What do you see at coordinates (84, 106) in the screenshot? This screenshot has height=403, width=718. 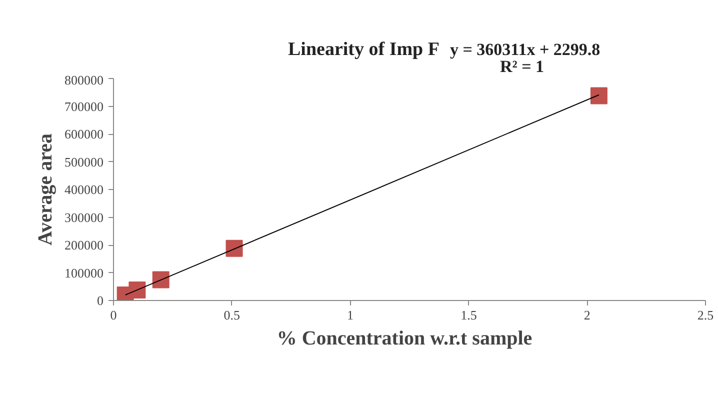 I see `y-tick-label: 700000` at bounding box center [84, 106].